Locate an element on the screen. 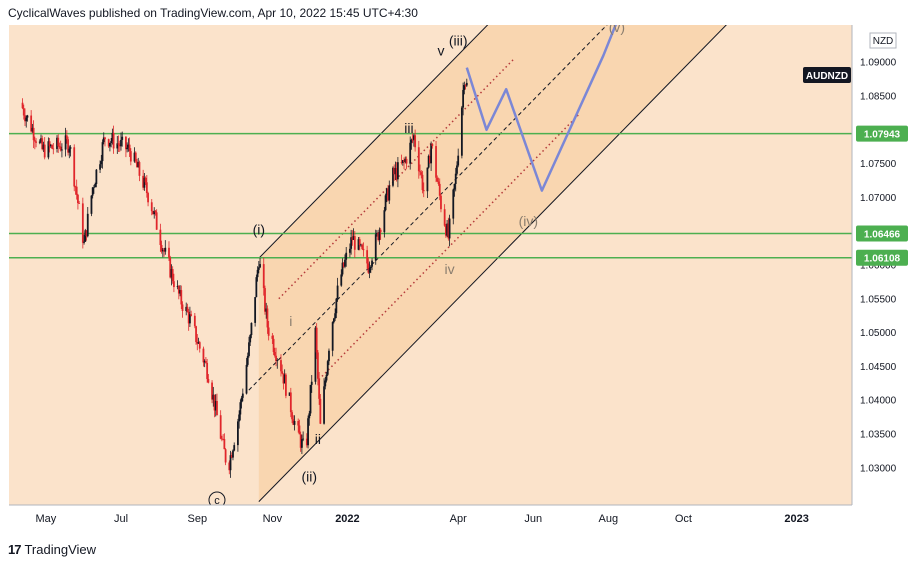 The image size is (924, 568). x-tick-label: Oct is located at coordinates (683, 519).